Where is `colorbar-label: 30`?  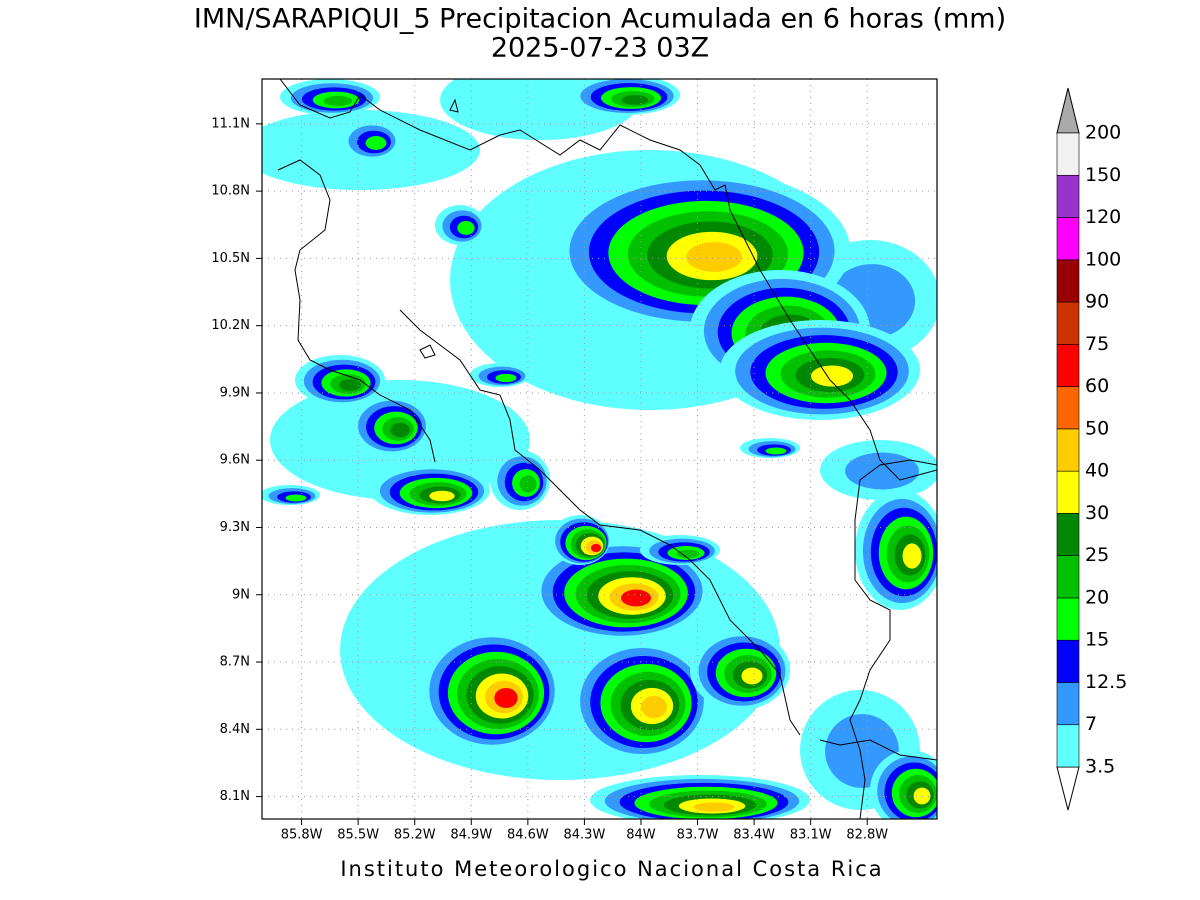
colorbar-label: 30 is located at coordinates (1097, 513).